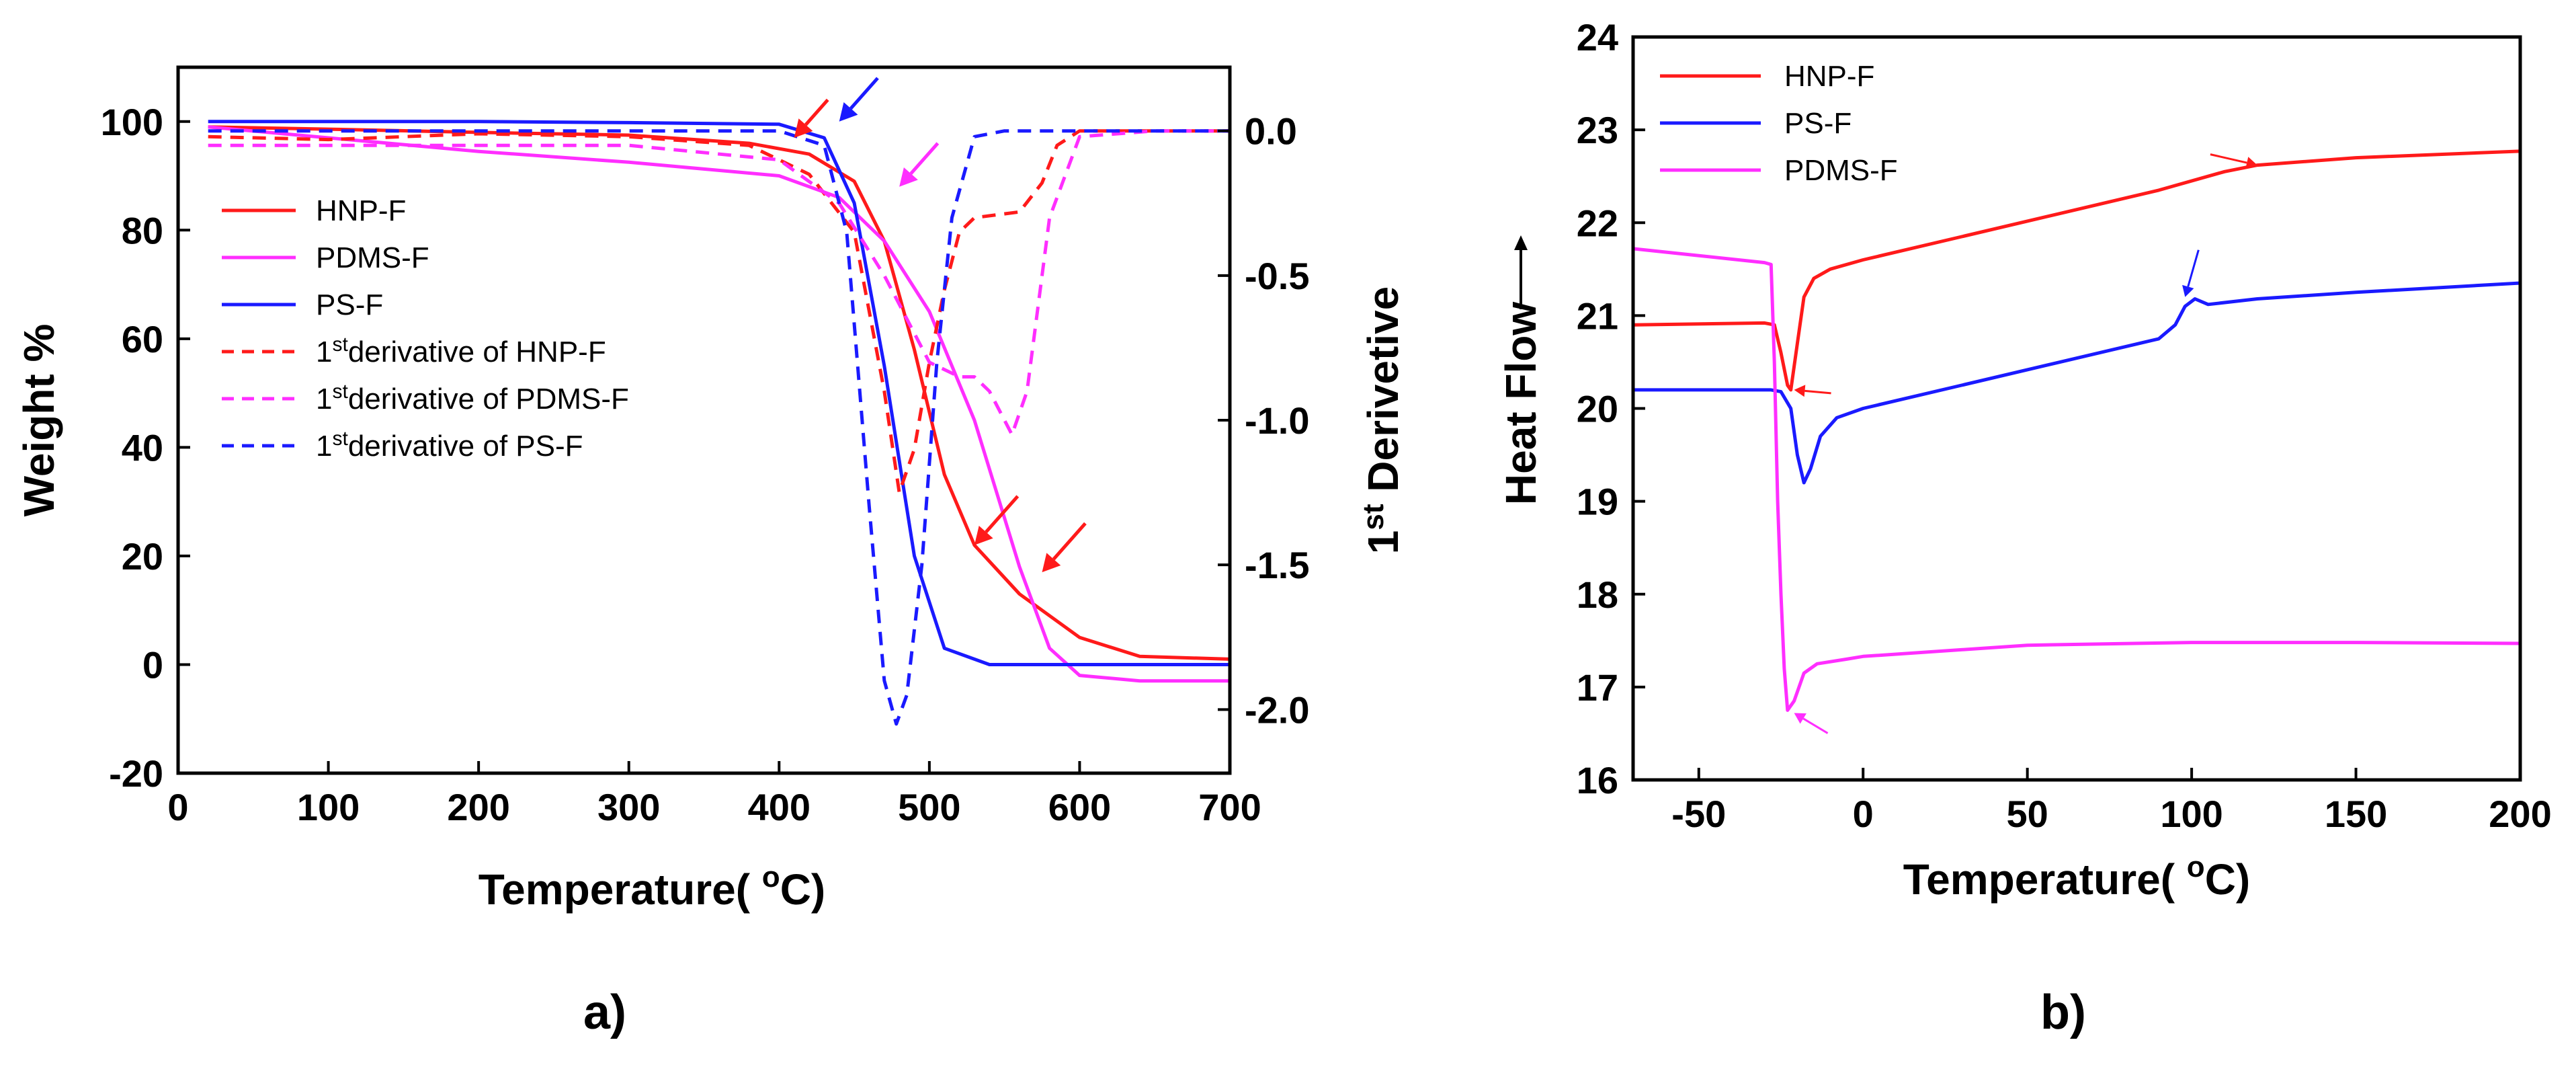 The image size is (2576, 1069). Describe the element at coordinates (361, 210) in the screenshot. I see `legend-a-hnp: HNP-F` at that location.